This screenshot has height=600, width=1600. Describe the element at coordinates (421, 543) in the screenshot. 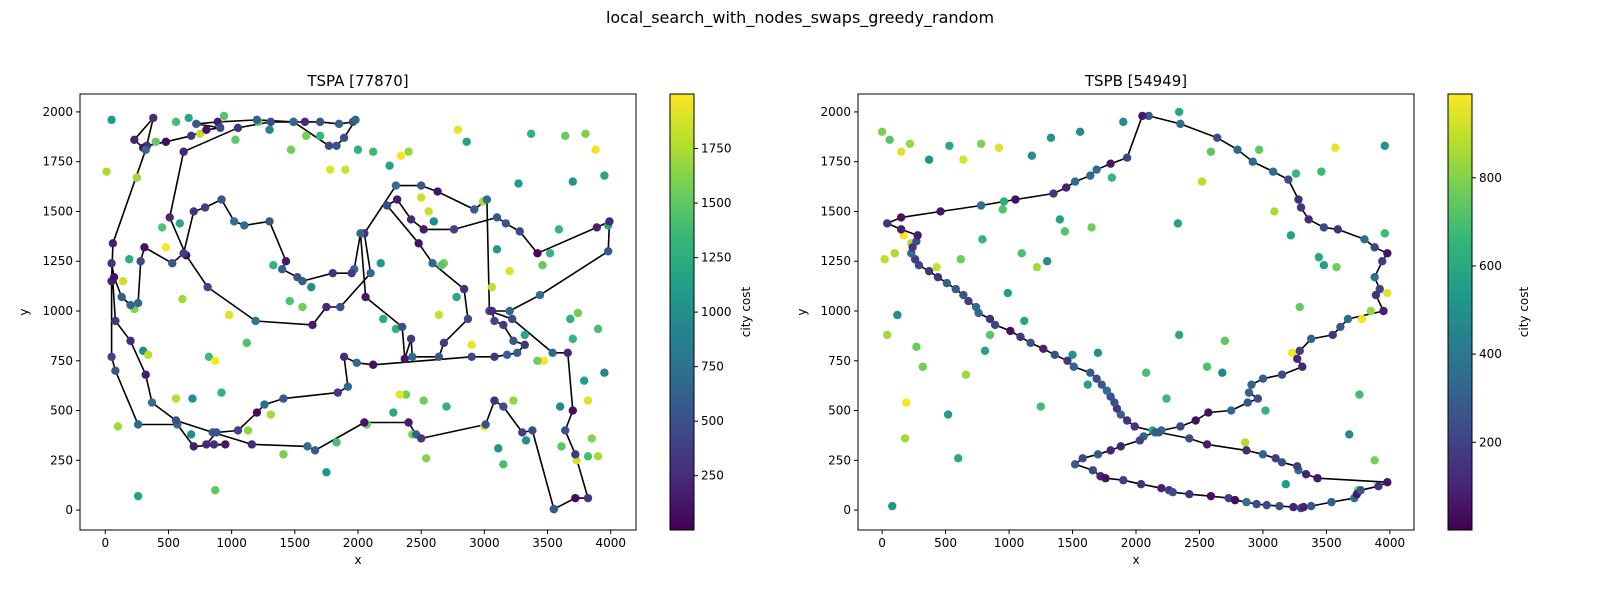

I see `x-tick-label: 2500` at that location.